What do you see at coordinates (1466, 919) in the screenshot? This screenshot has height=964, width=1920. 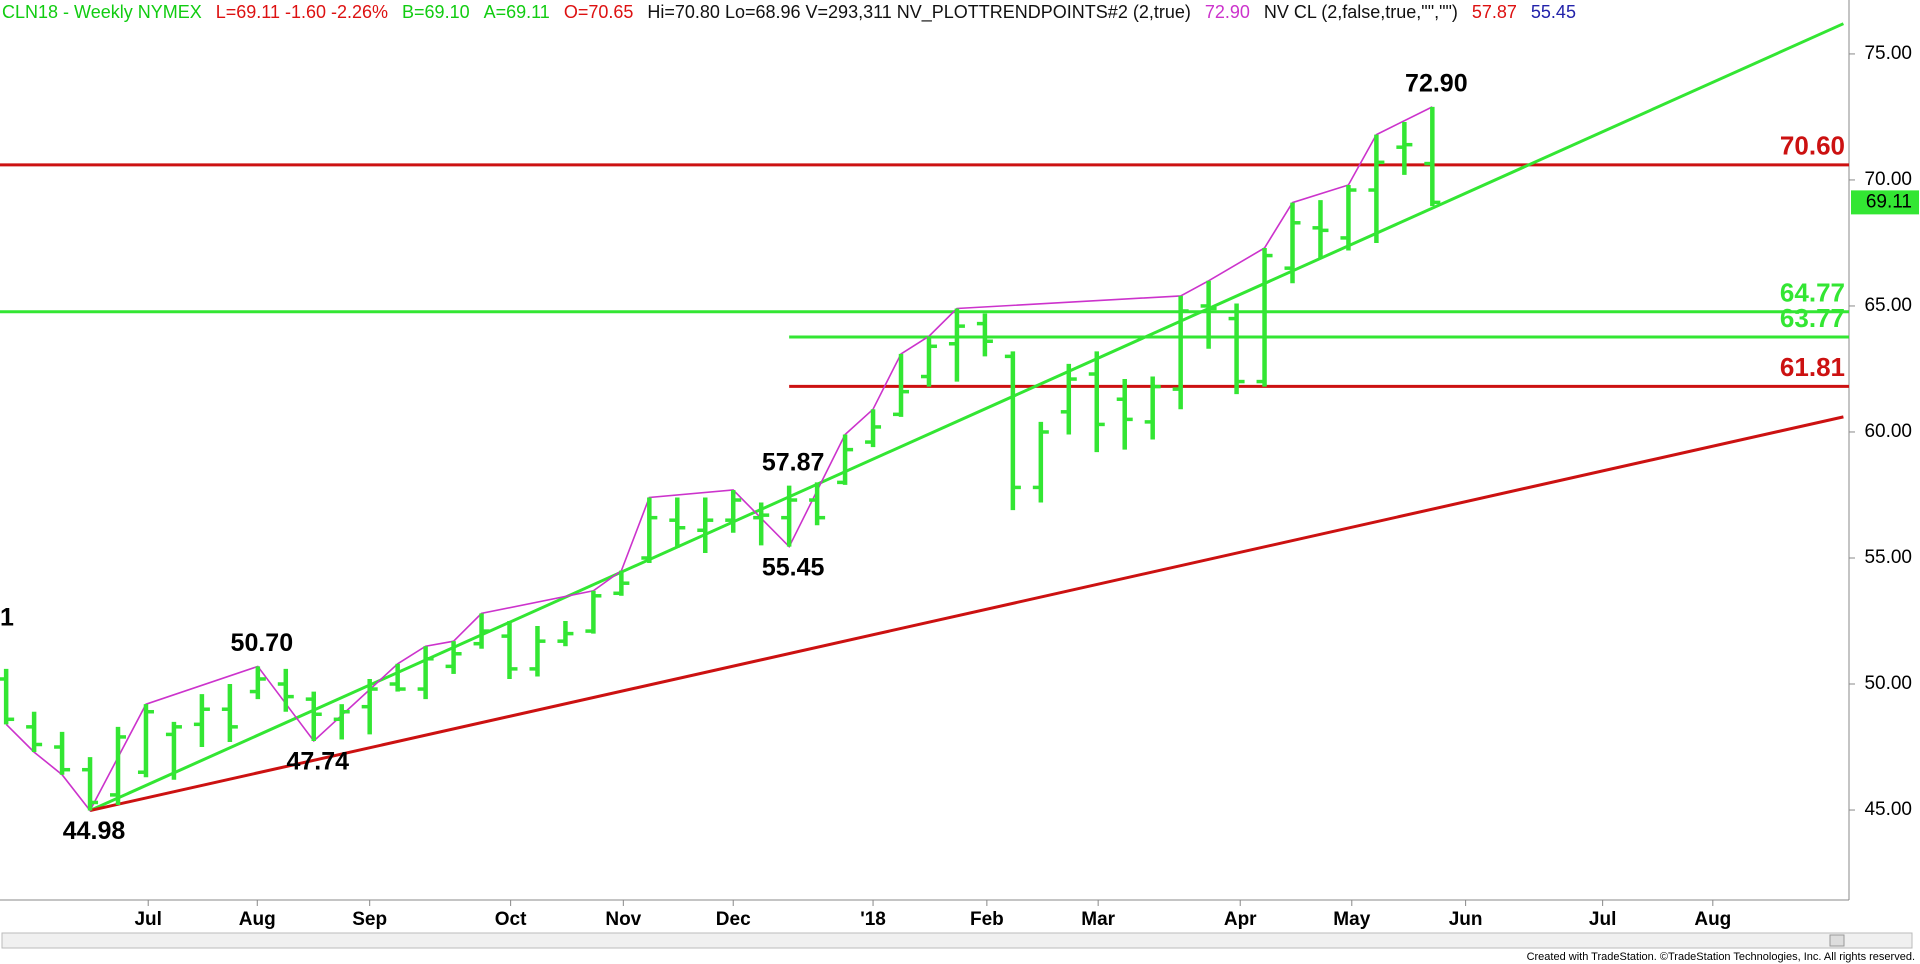 I see `x-tick-label: Jun` at bounding box center [1466, 919].